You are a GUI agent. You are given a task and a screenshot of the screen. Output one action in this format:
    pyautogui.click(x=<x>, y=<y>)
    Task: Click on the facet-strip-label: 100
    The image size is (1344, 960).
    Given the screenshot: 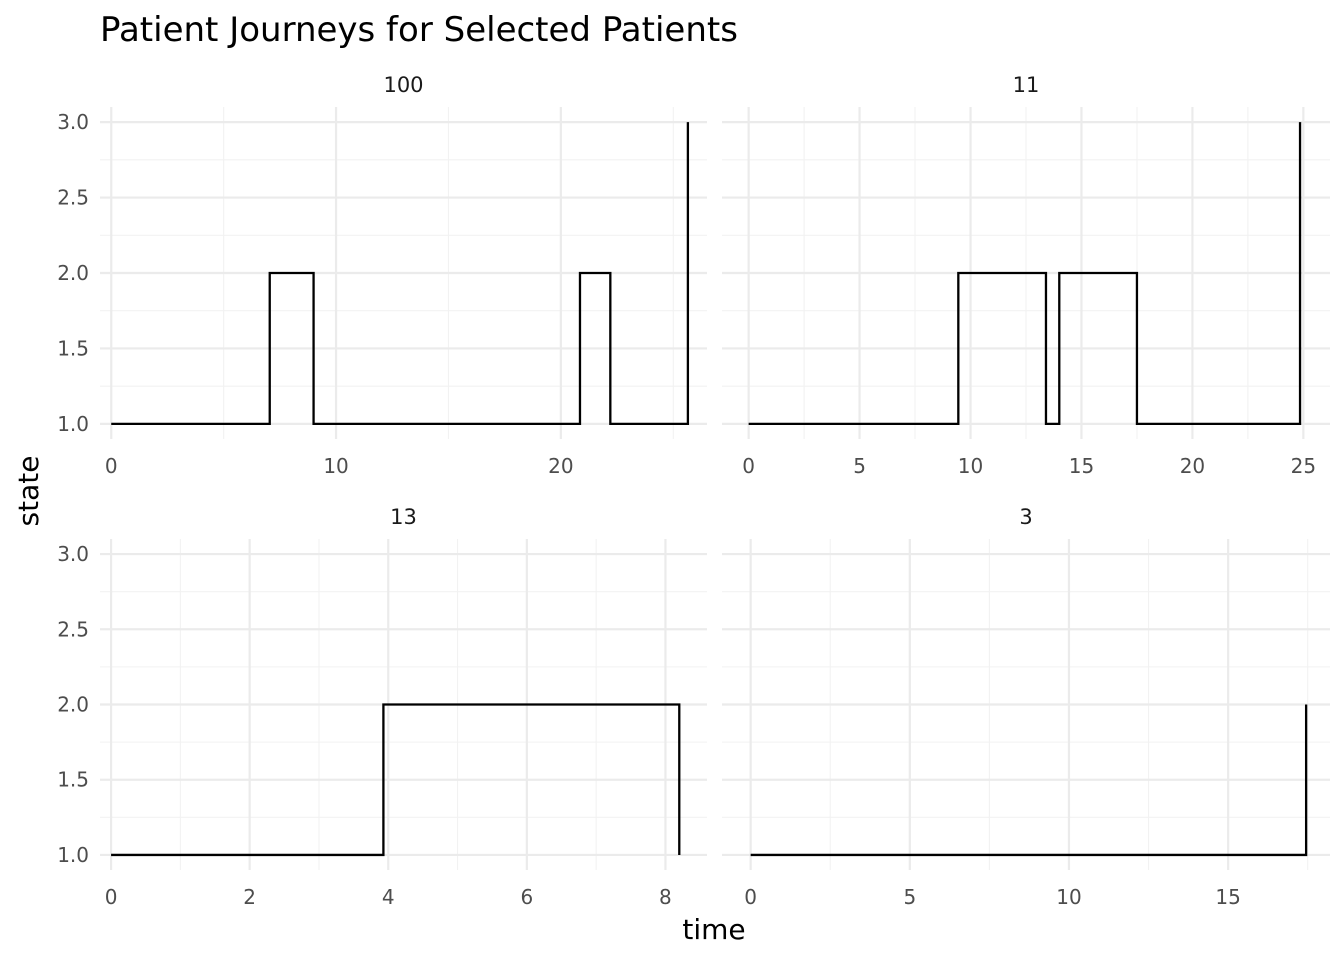 What is the action you would take?
    pyautogui.click(x=403, y=85)
    